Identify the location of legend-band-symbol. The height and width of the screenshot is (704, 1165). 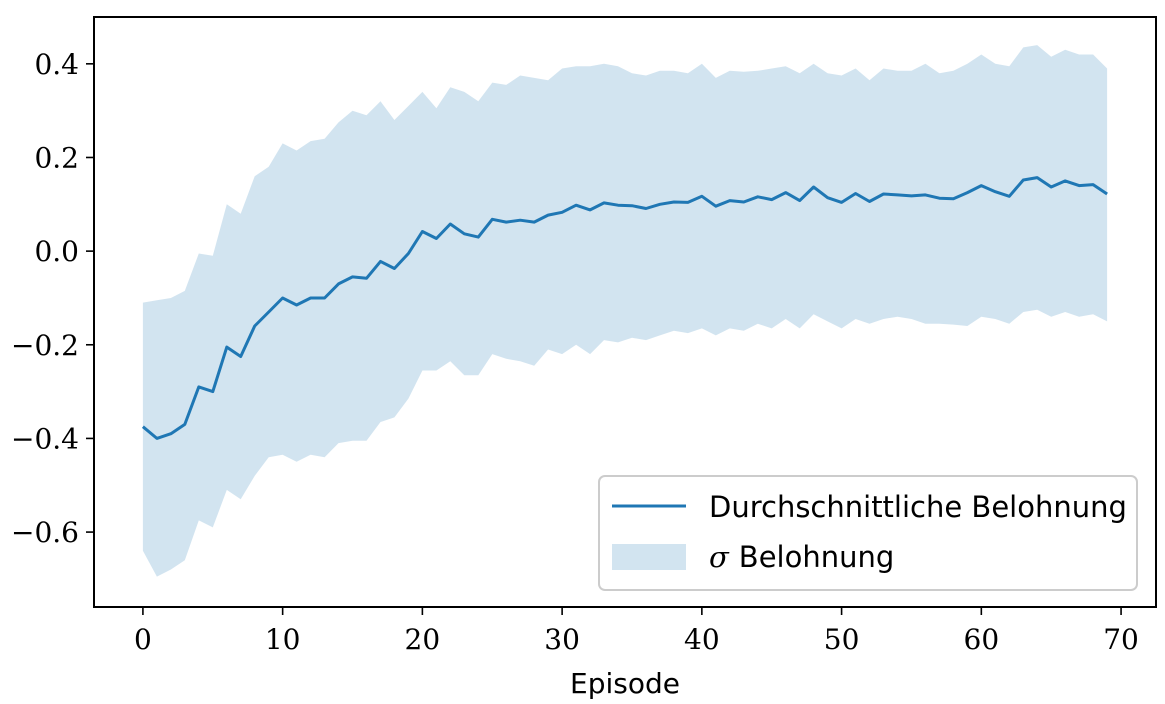
(649, 557).